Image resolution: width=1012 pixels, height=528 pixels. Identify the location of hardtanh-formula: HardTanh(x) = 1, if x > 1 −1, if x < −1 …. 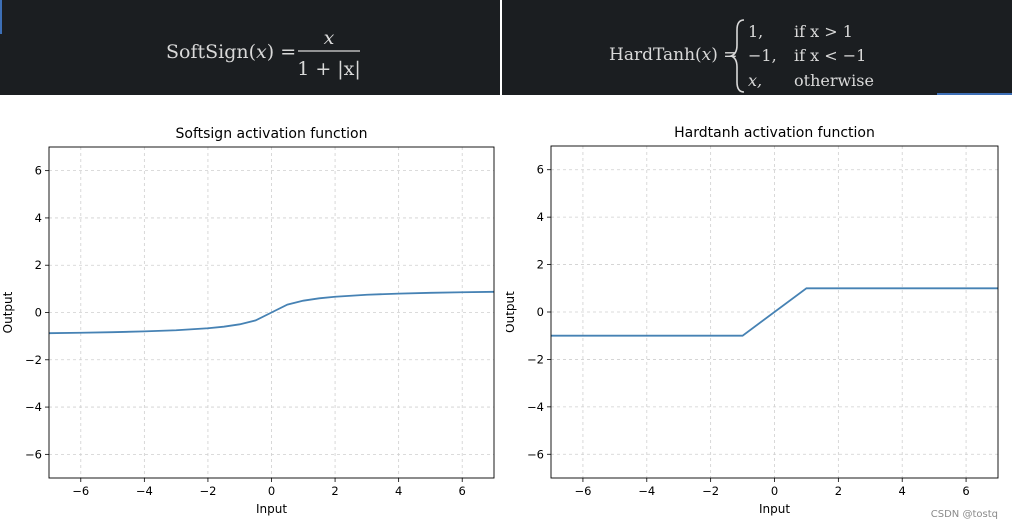
(741, 56).